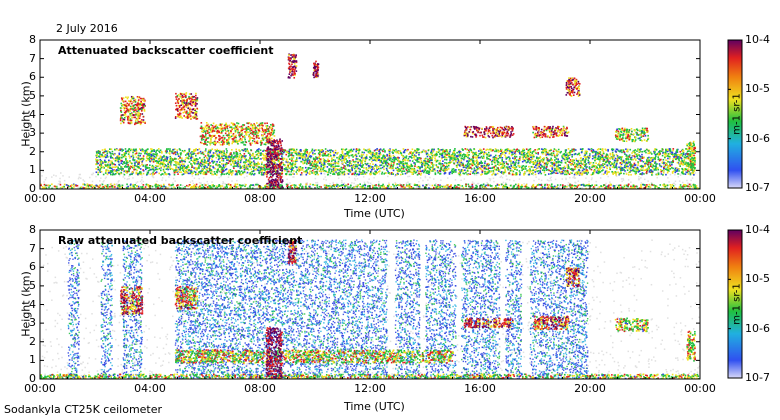 The height and width of the screenshot is (420, 780). I want to click on x-axis-label-1: Time (UTC), so click(374, 213).